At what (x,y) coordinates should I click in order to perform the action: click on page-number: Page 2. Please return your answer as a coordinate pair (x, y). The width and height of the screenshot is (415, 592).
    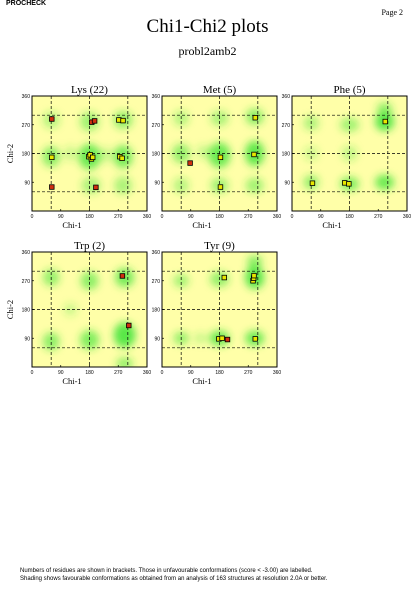
    Looking at the image, I should click on (392, 12).